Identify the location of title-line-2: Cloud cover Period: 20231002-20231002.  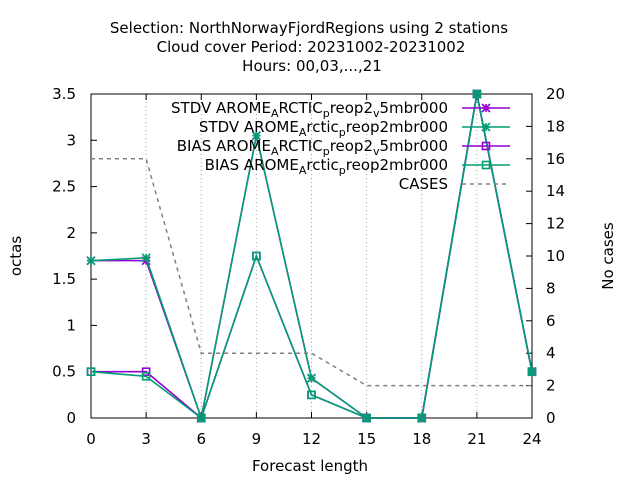
(311, 47).